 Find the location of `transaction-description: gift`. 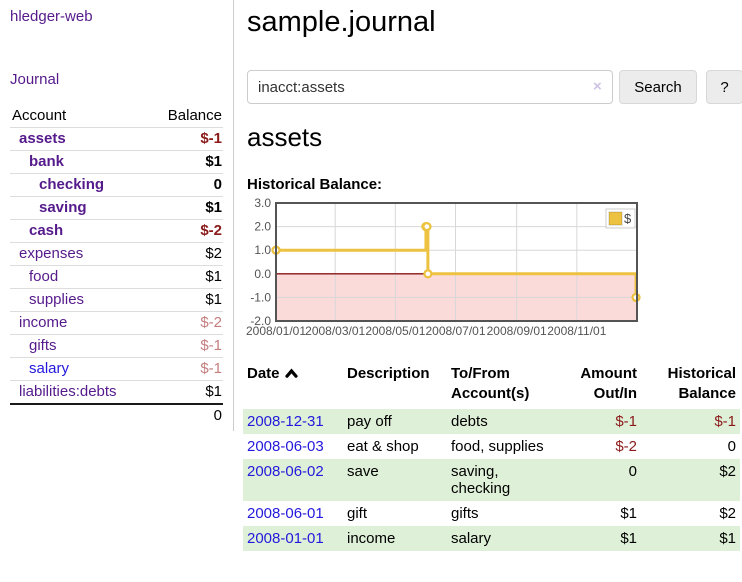

transaction-description: gift is located at coordinates (357, 513).